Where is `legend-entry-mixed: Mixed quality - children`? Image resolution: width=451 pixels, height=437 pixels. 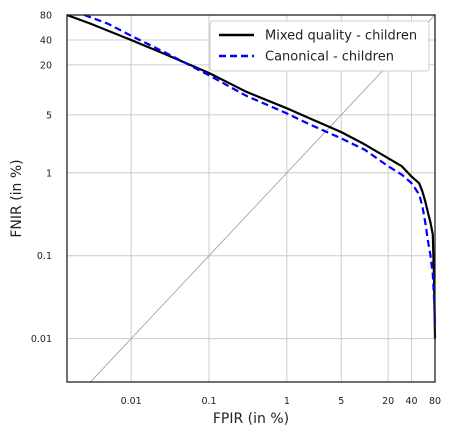
legend-entry-mixed: Mixed quality - children is located at coordinates (341, 36).